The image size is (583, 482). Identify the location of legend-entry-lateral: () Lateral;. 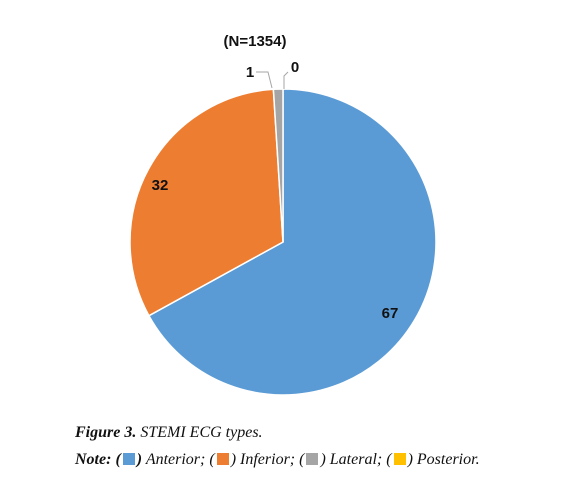
(341, 459).